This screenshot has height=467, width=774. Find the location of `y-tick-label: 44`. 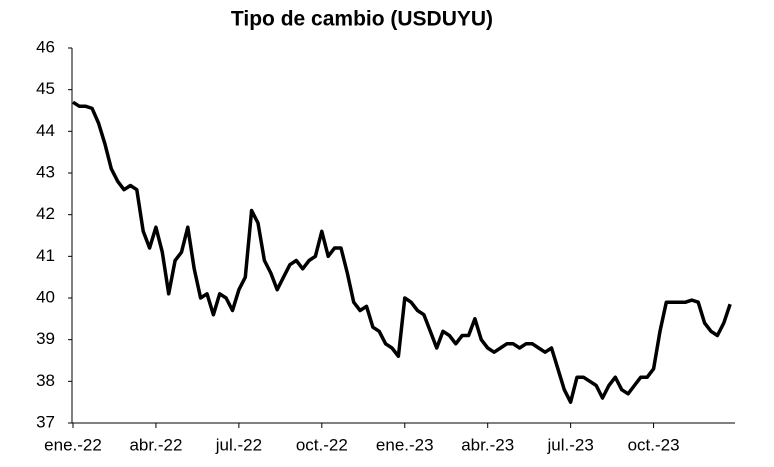

y-tick-label: 44 is located at coordinates (45, 130).